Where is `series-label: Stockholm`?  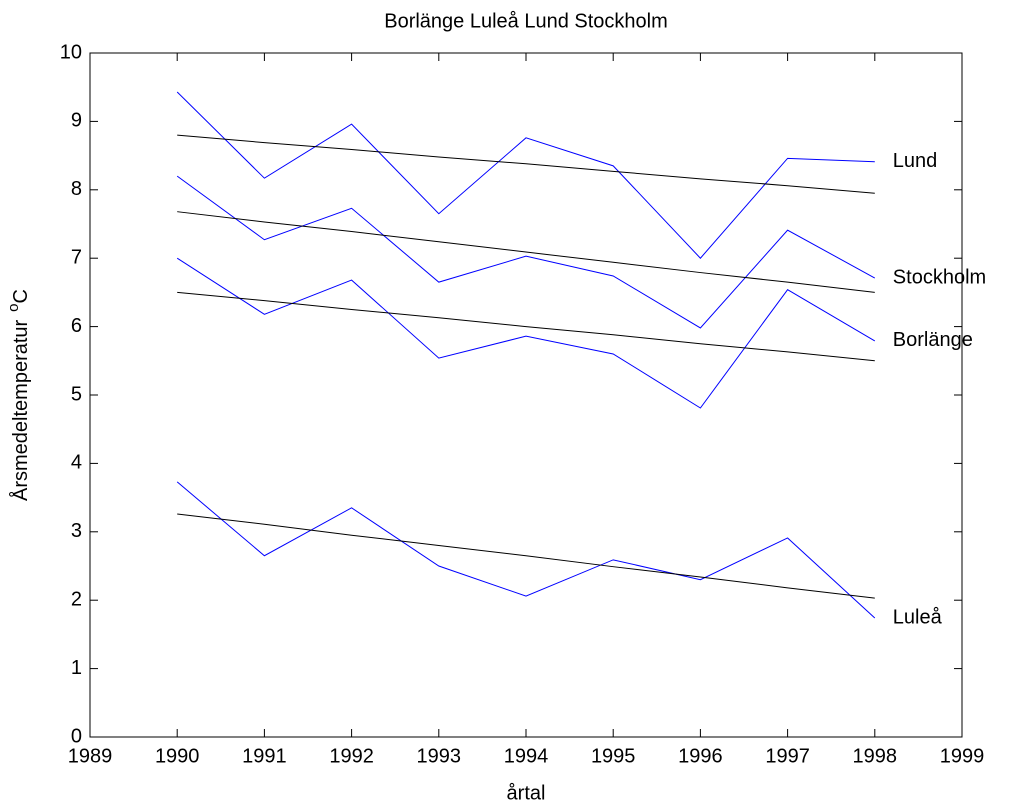
series-label: Stockholm is located at coordinates (939, 277).